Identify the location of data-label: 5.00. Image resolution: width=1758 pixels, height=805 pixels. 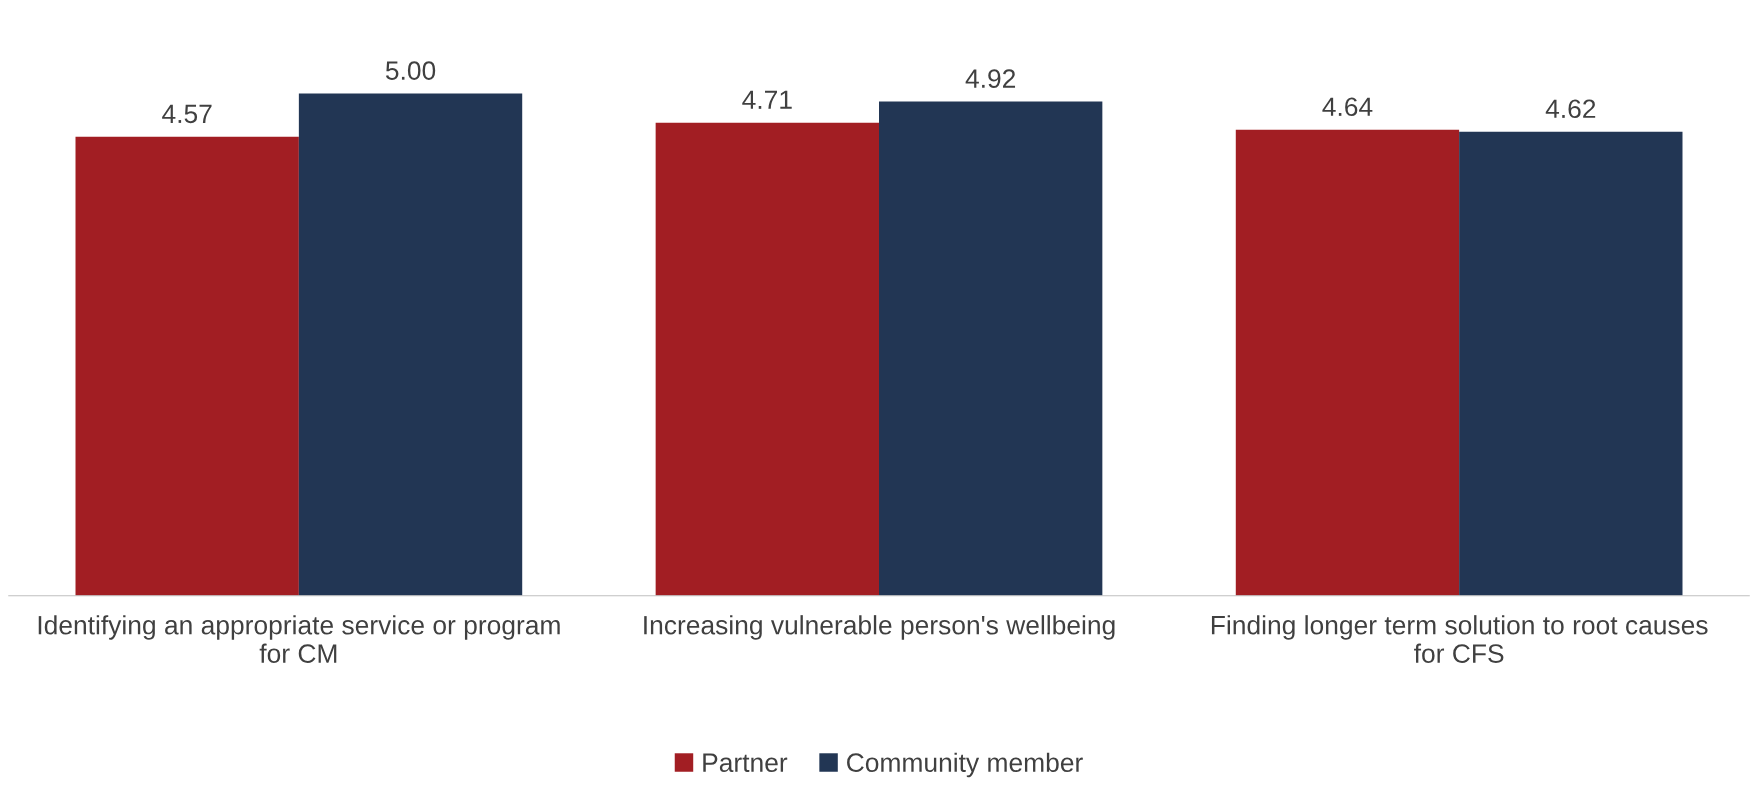
(410, 70).